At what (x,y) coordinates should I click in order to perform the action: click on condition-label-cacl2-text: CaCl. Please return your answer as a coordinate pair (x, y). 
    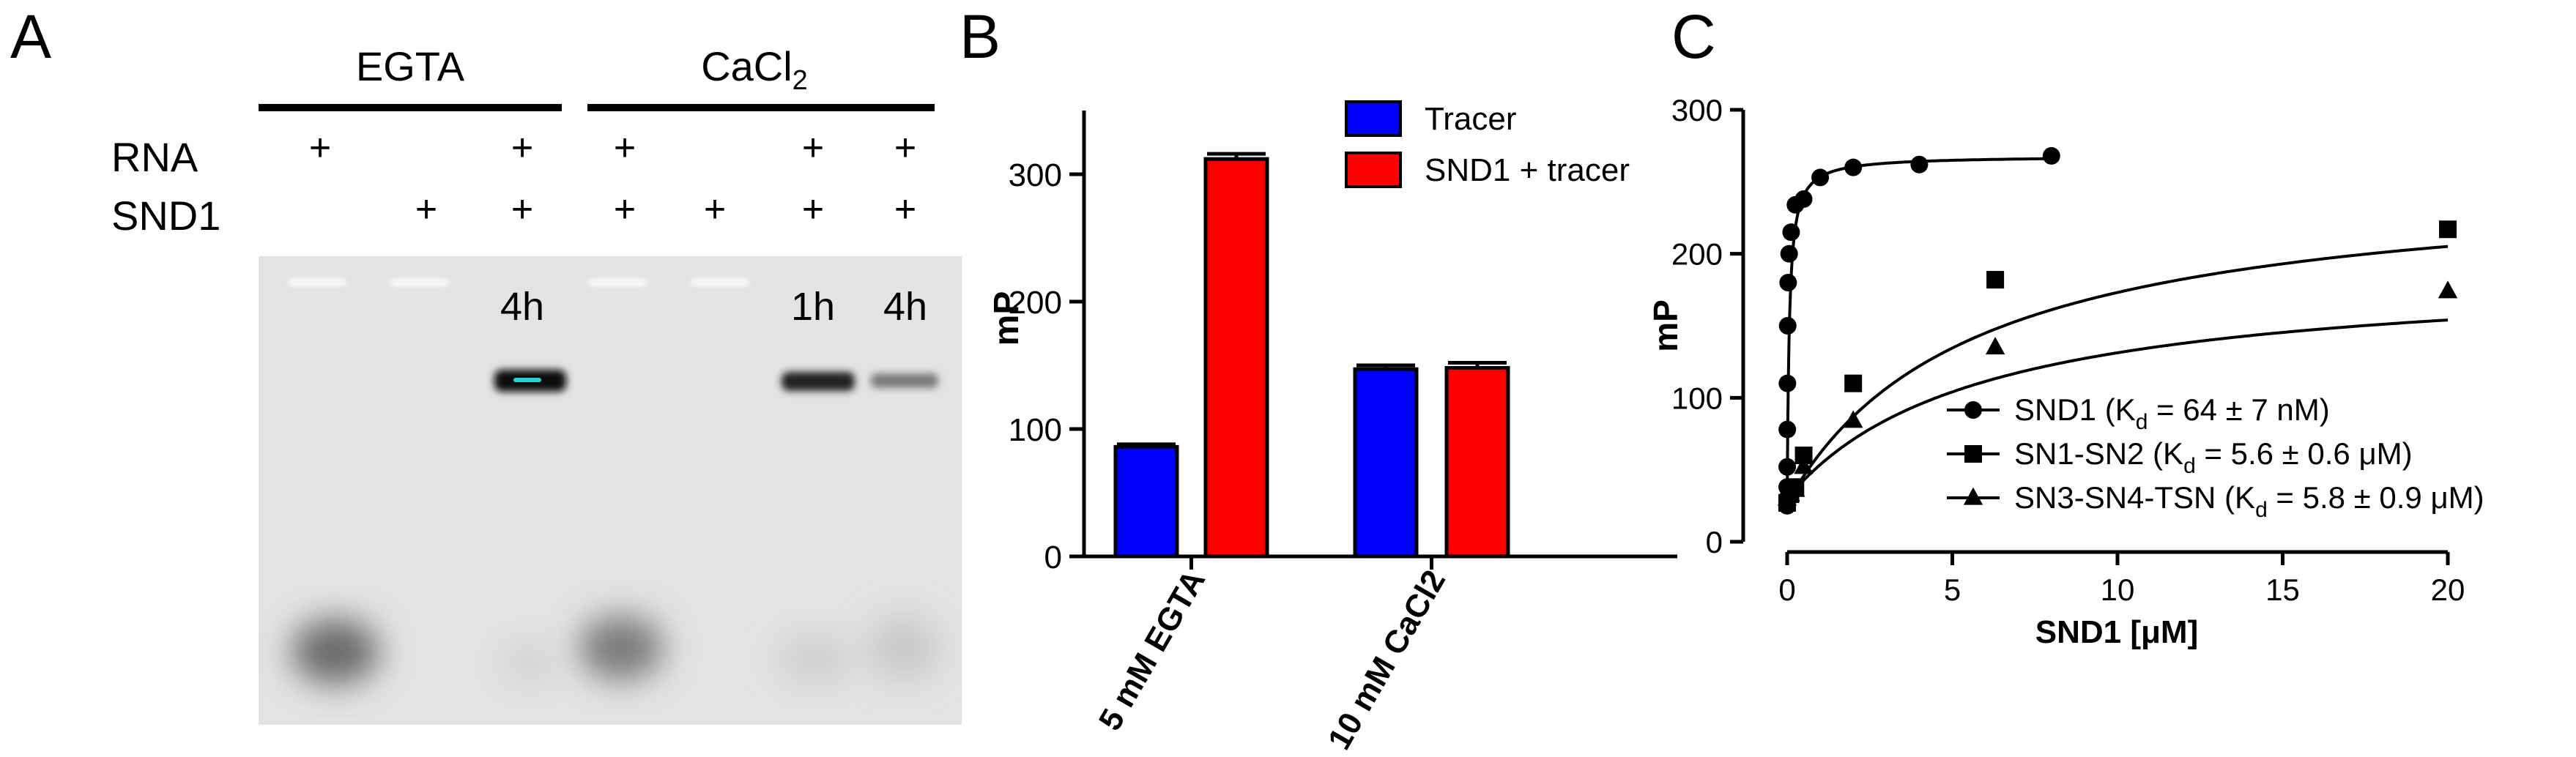
    Looking at the image, I should click on (747, 66).